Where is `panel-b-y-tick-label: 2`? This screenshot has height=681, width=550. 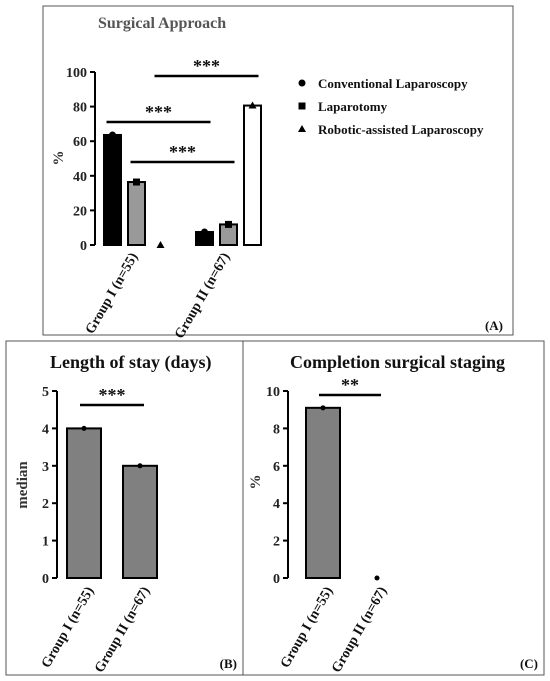 panel-b-y-tick-label: 2 is located at coordinates (45, 504).